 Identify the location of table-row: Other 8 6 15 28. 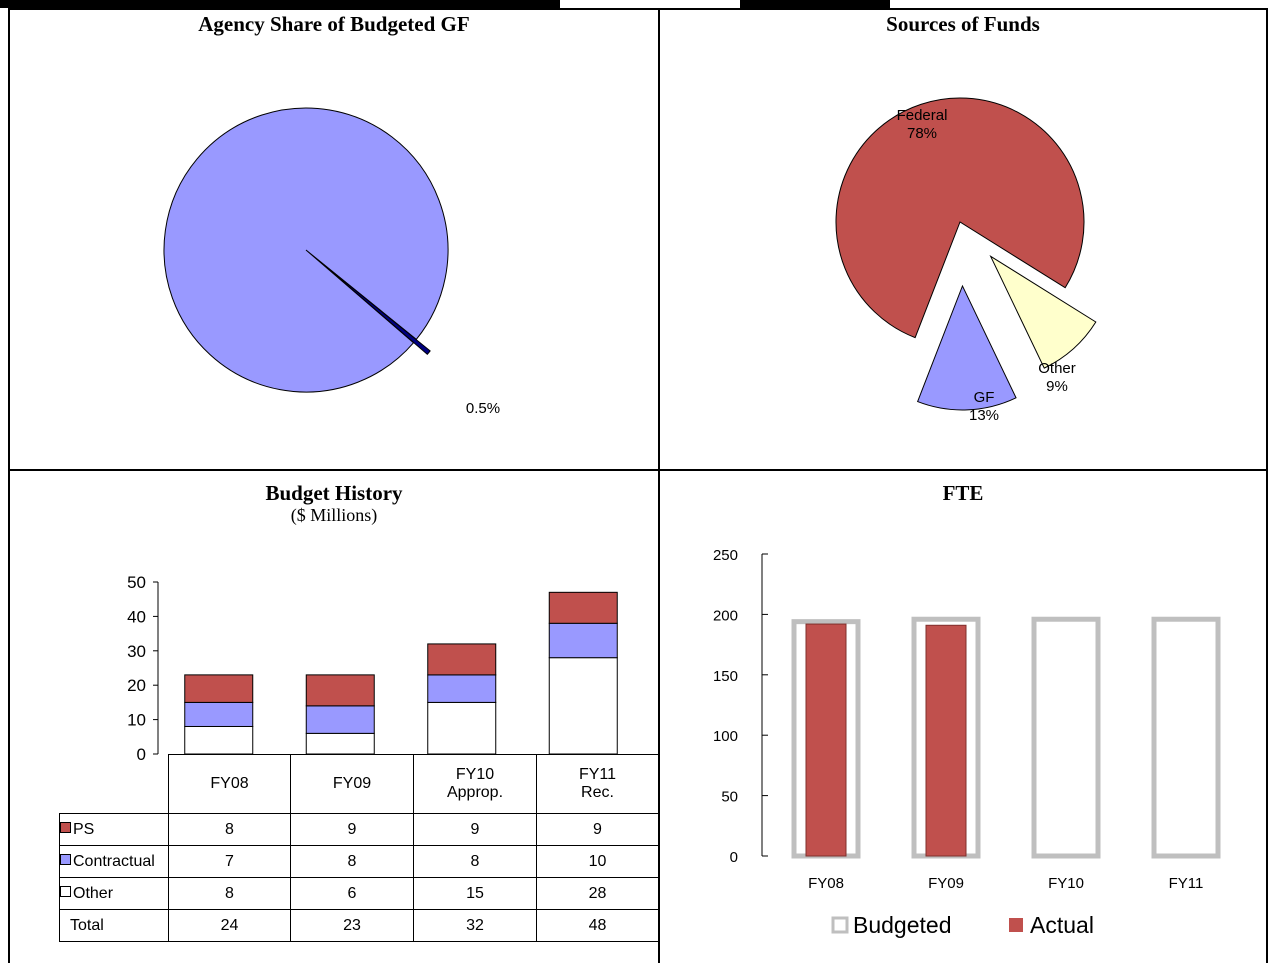
(359, 893).